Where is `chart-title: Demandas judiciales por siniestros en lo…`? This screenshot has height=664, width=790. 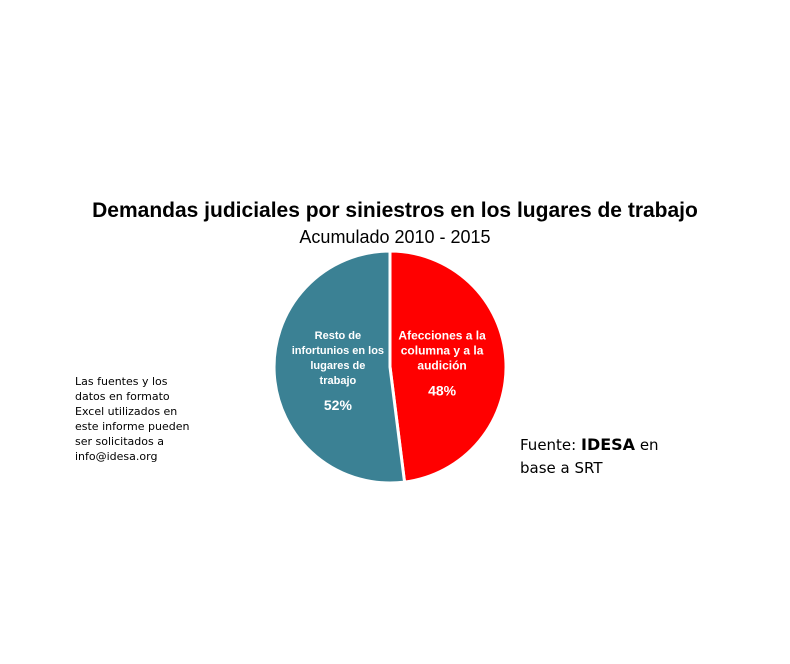
chart-title: Demandas judiciales por siniestros en lo… is located at coordinates (395, 210).